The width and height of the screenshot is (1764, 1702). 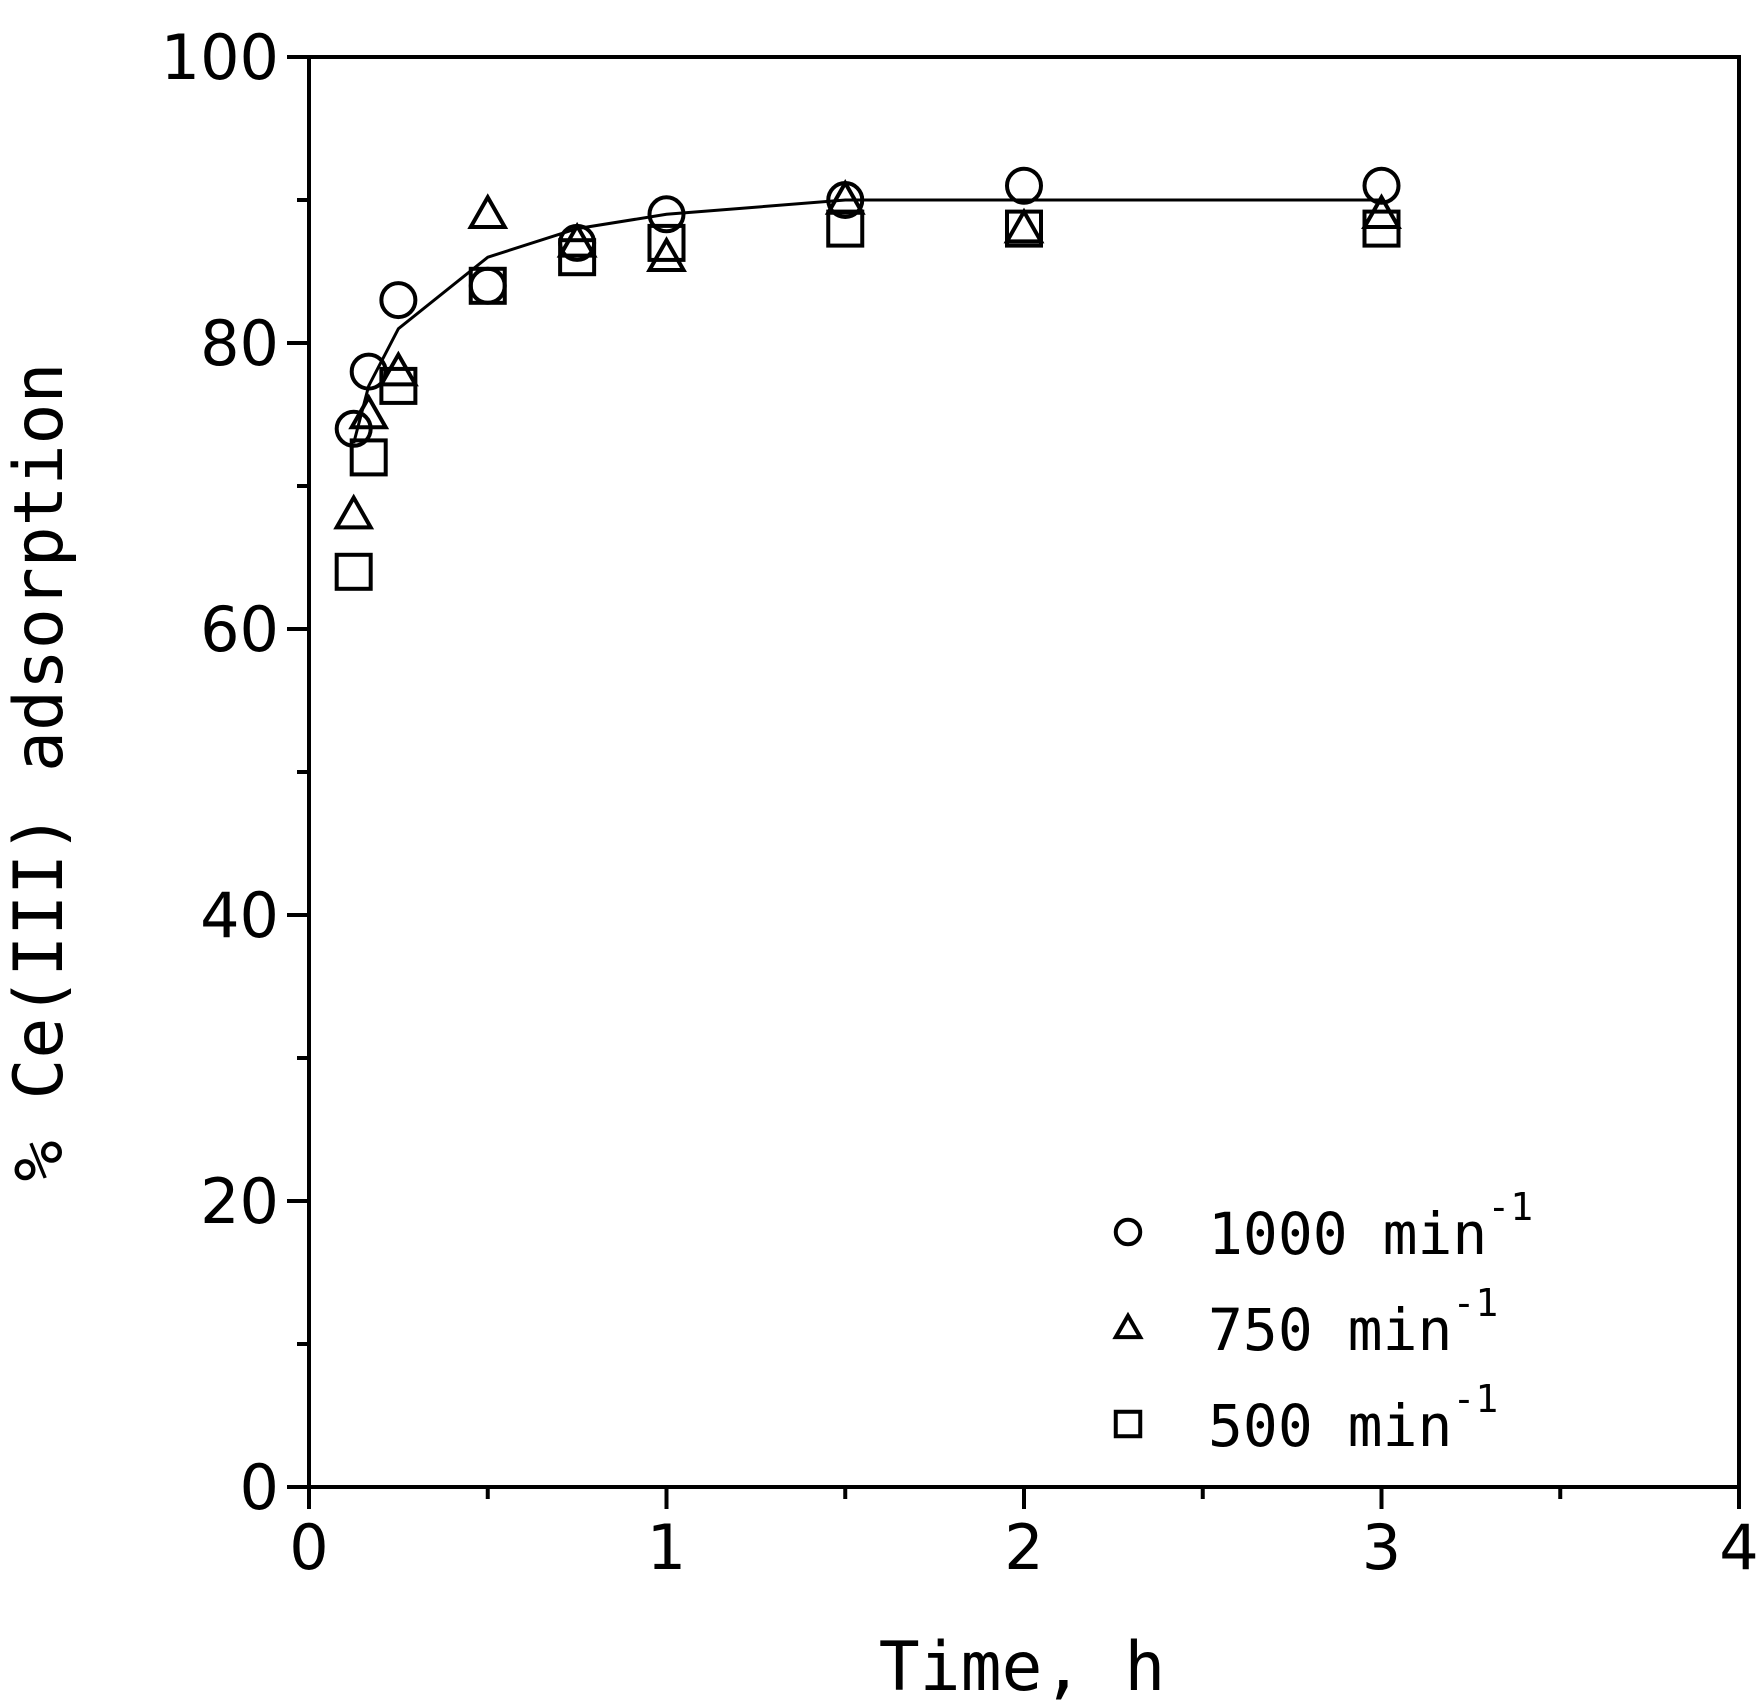 What do you see at coordinates (1370, 1226) in the screenshot?
I see `legend-entry-label: 1000 min-1` at bounding box center [1370, 1226].